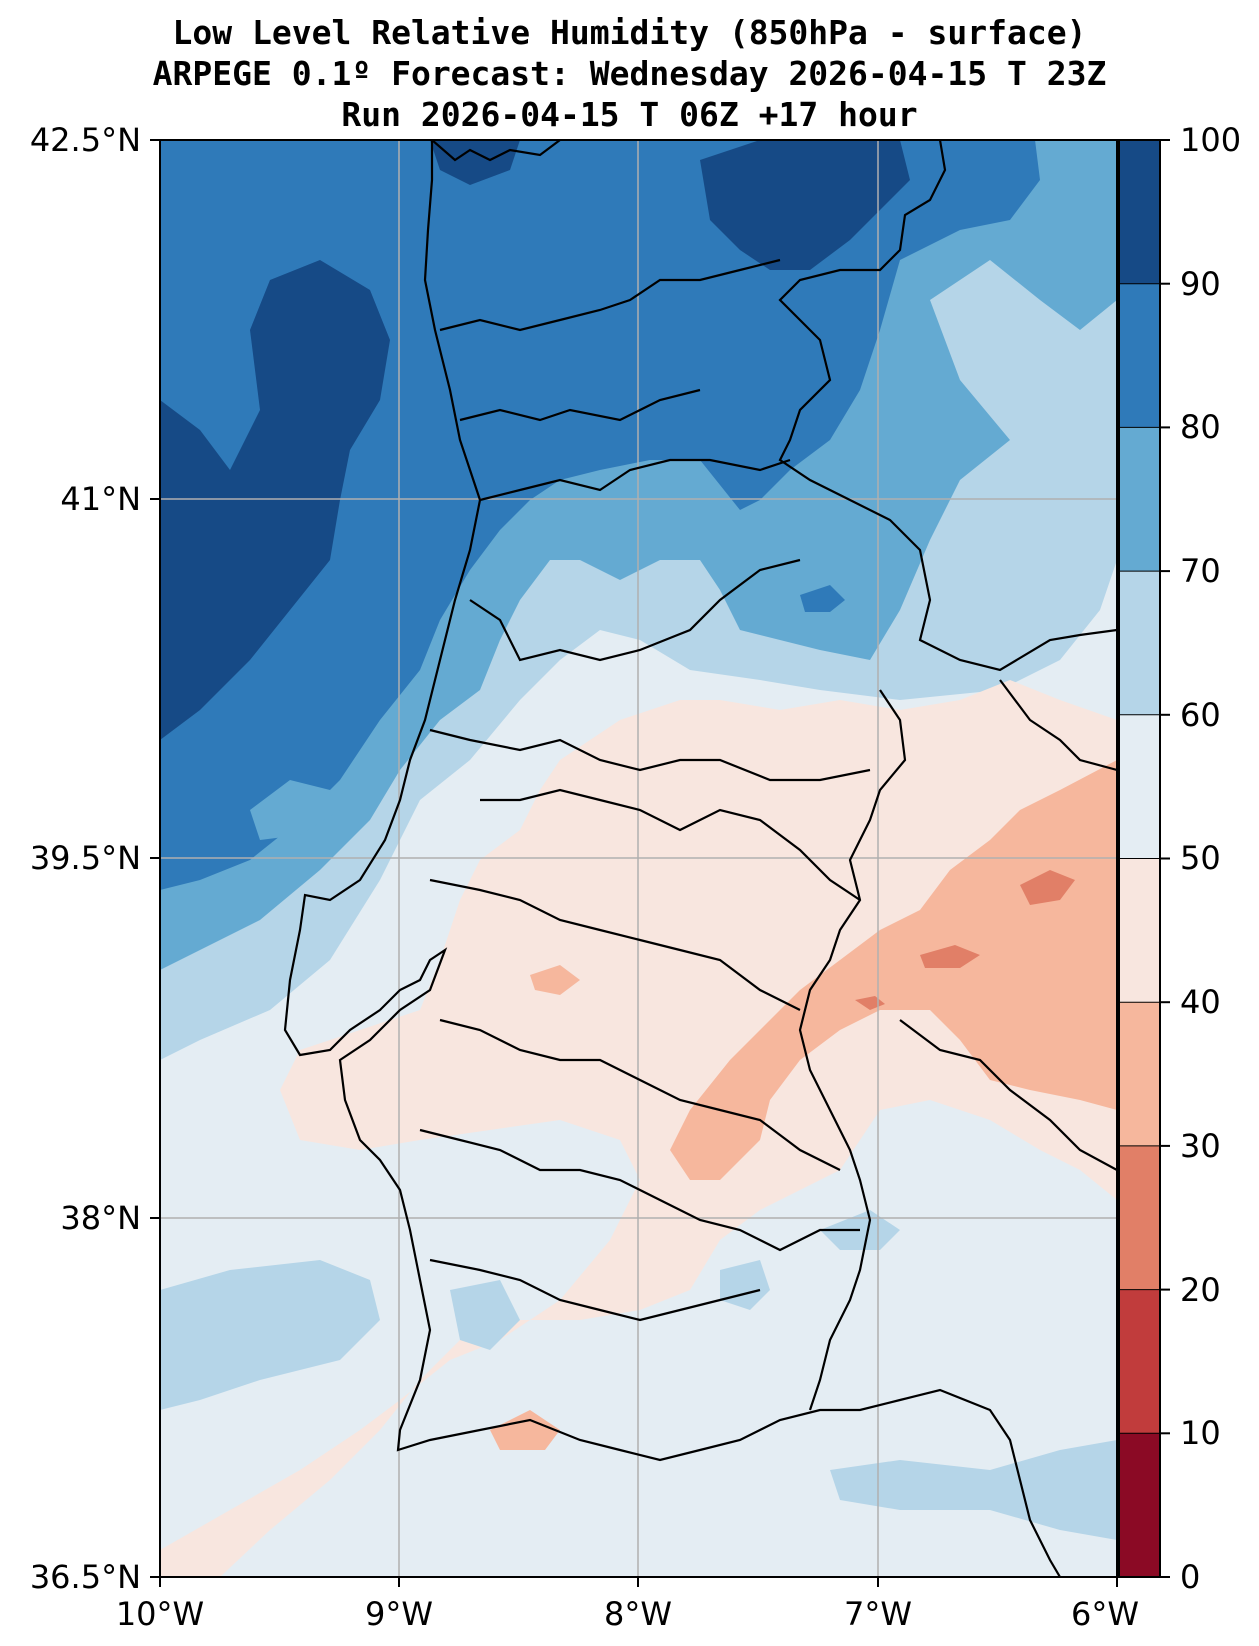 Image resolution: width=1259 pixels, height=1646 pixels. I want to click on field-30-40-east, so click(893, 970).